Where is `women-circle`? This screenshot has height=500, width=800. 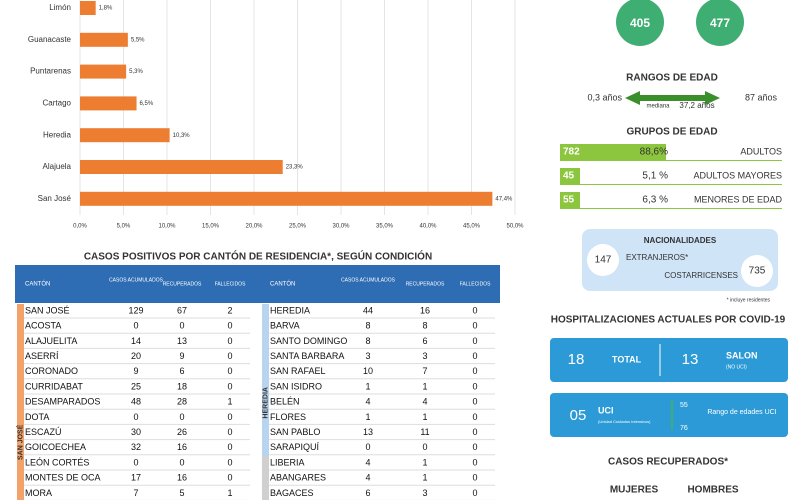
women-circle is located at coordinates (640, 23).